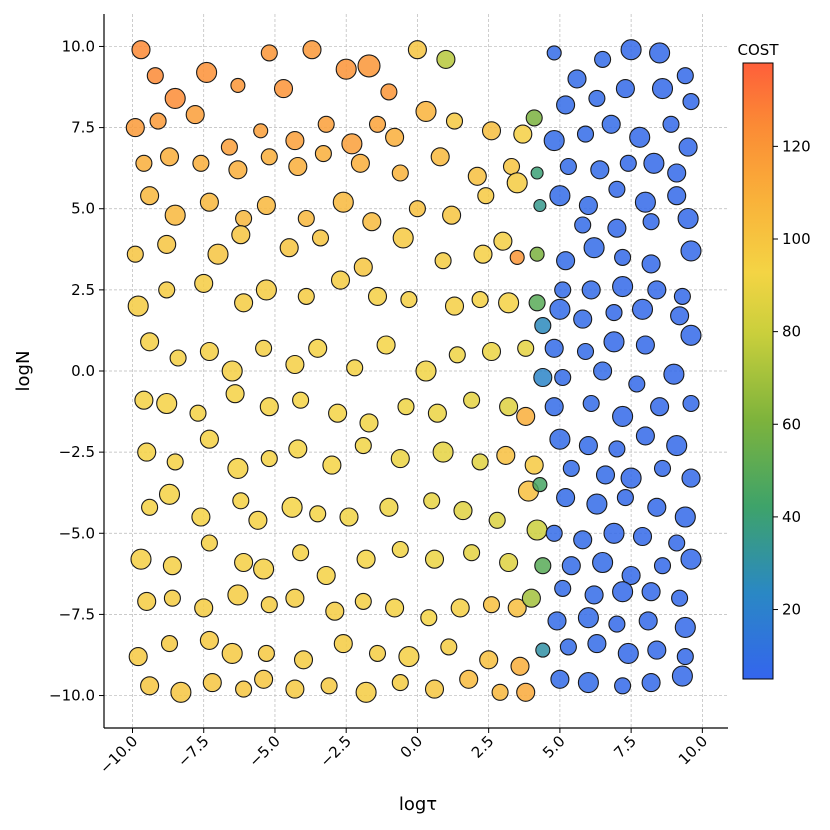  I want to click on y-tick-label: −10.0, so click(72, 696).